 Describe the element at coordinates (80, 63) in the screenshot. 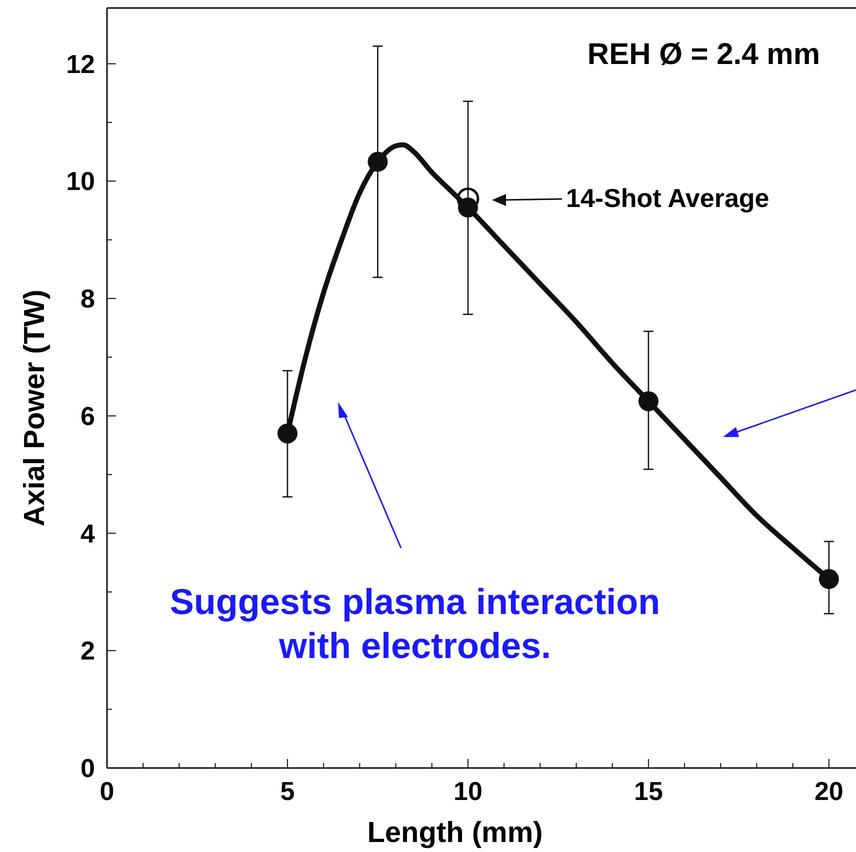

I see `y-tick-label: 12` at that location.